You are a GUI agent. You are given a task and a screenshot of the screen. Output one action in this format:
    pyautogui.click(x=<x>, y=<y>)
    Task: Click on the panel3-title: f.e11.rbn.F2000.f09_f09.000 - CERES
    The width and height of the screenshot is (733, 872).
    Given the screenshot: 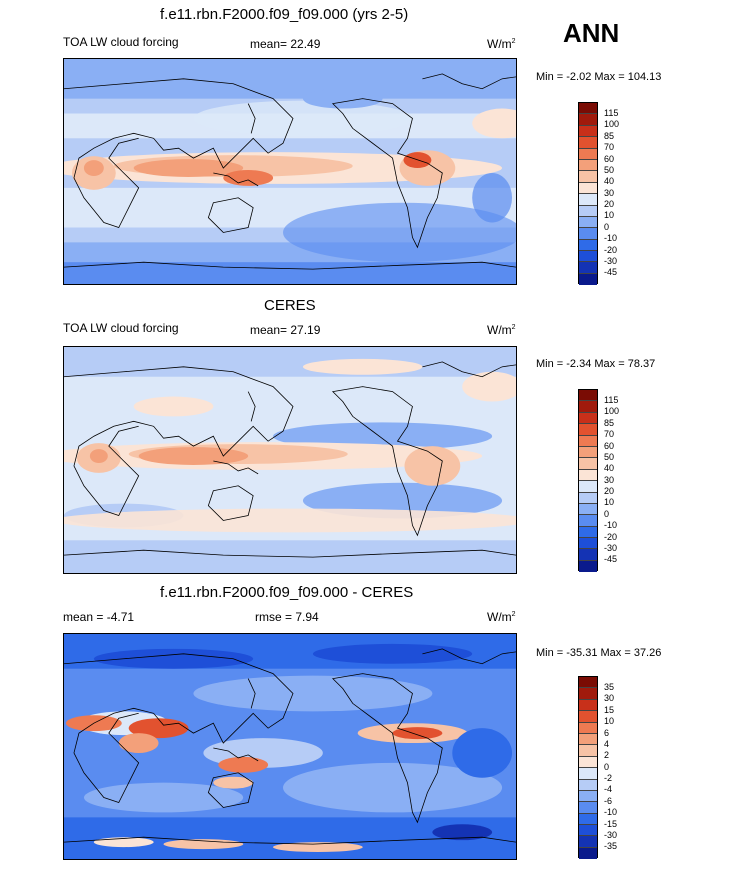 What is the action you would take?
    pyautogui.click(x=287, y=592)
    